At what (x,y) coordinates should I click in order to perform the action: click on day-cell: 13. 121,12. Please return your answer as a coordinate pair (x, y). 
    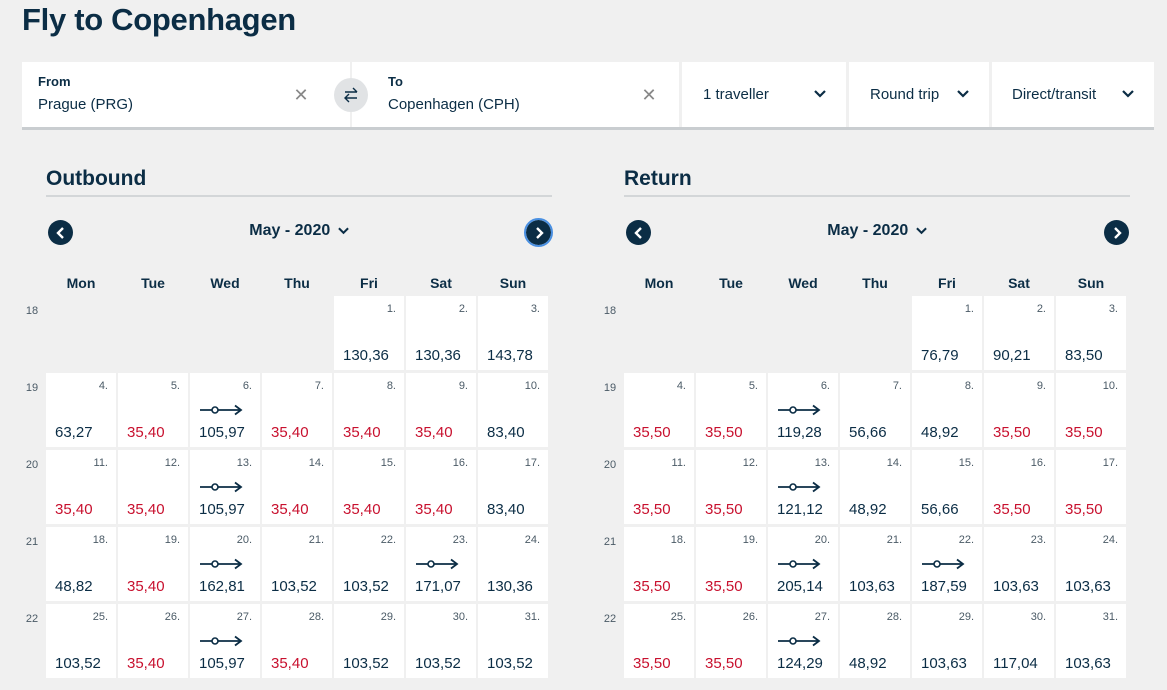
    Looking at the image, I should click on (803, 487).